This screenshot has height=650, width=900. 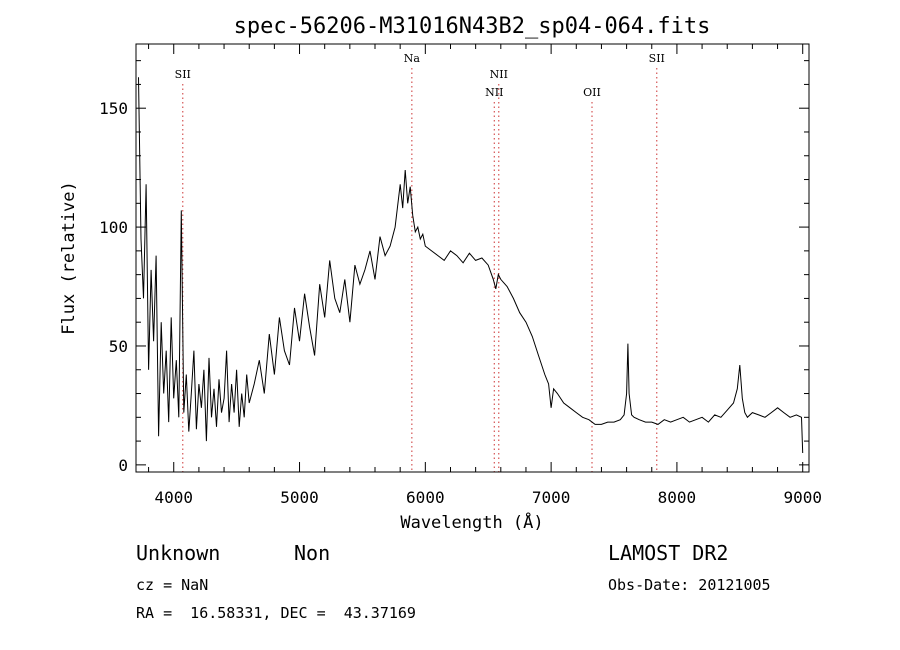 What do you see at coordinates (172, 585) in the screenshot?
I see `redshift-readout: cz = NaN` at bounding box center [172, 585].